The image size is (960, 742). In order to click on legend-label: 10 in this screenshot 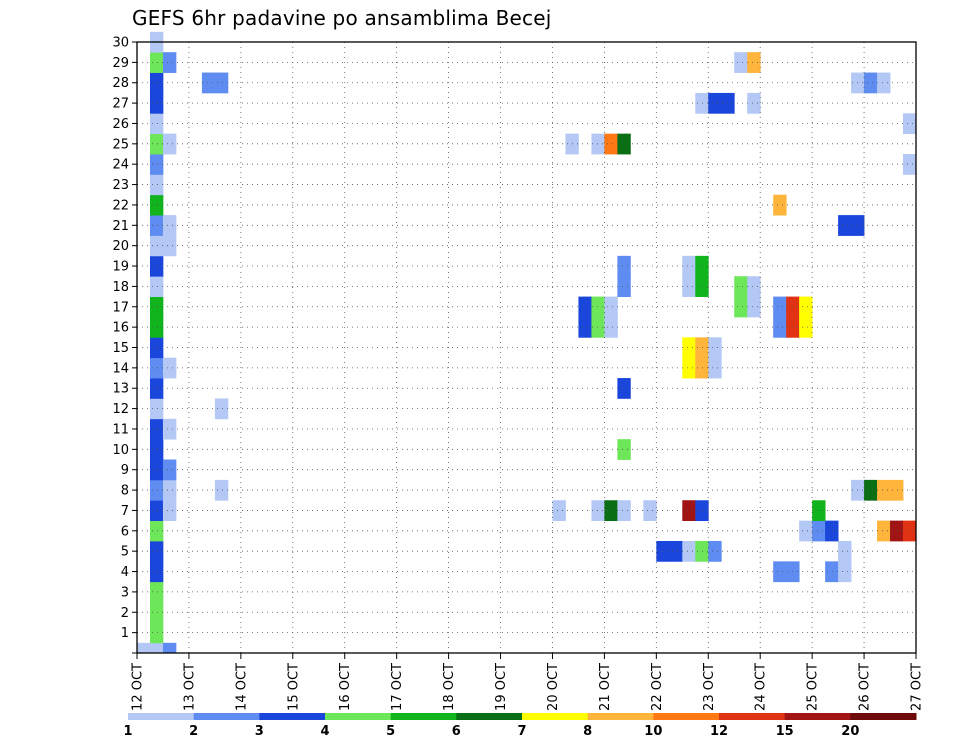, I will do `click(653, 731)`.